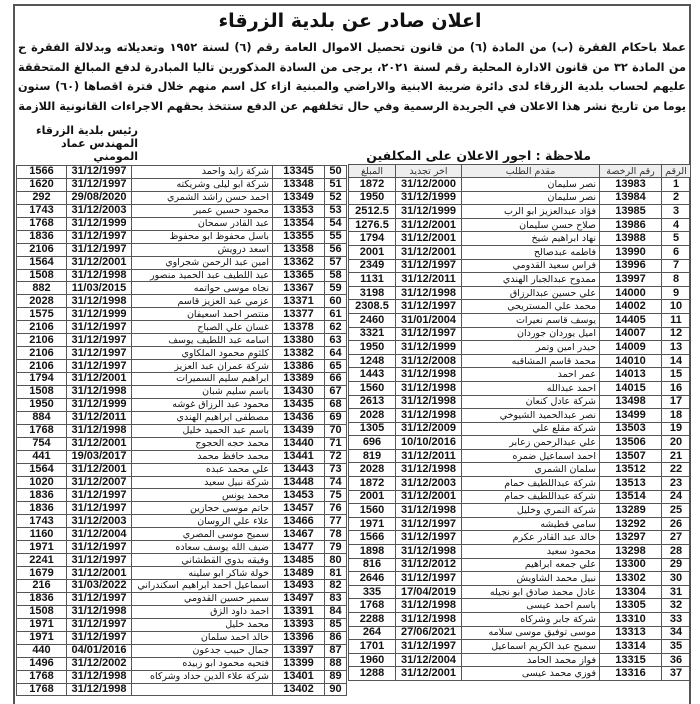  I want to click on row-number: 86, so click(335, 637).